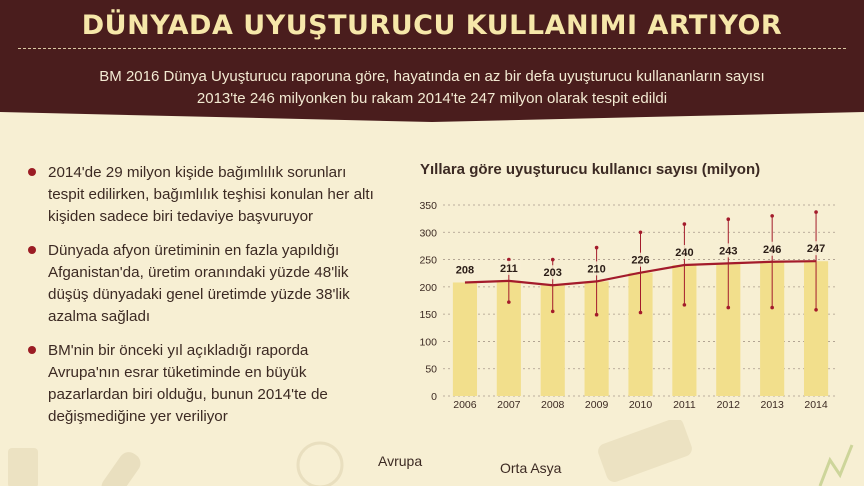  I want to click on y-tick-label: 150, so click(428, 315).